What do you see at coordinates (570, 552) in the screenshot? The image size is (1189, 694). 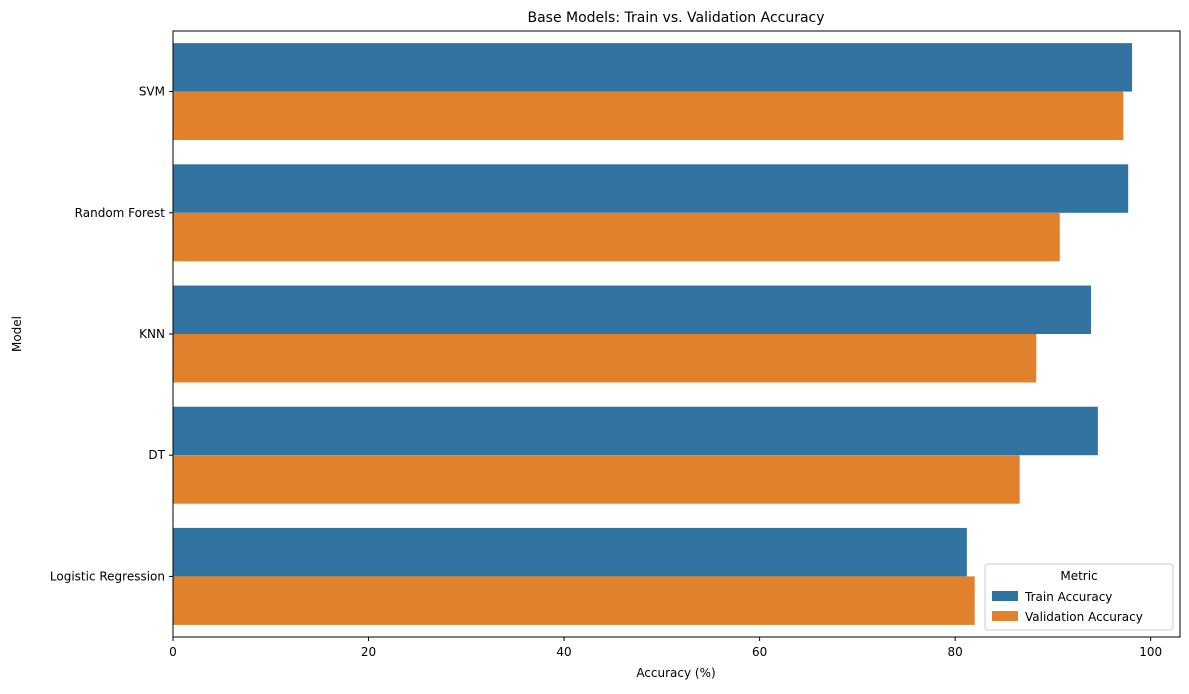 I see `bar-logistic-regression-train-accuracy` at bounding box center [570, 552].